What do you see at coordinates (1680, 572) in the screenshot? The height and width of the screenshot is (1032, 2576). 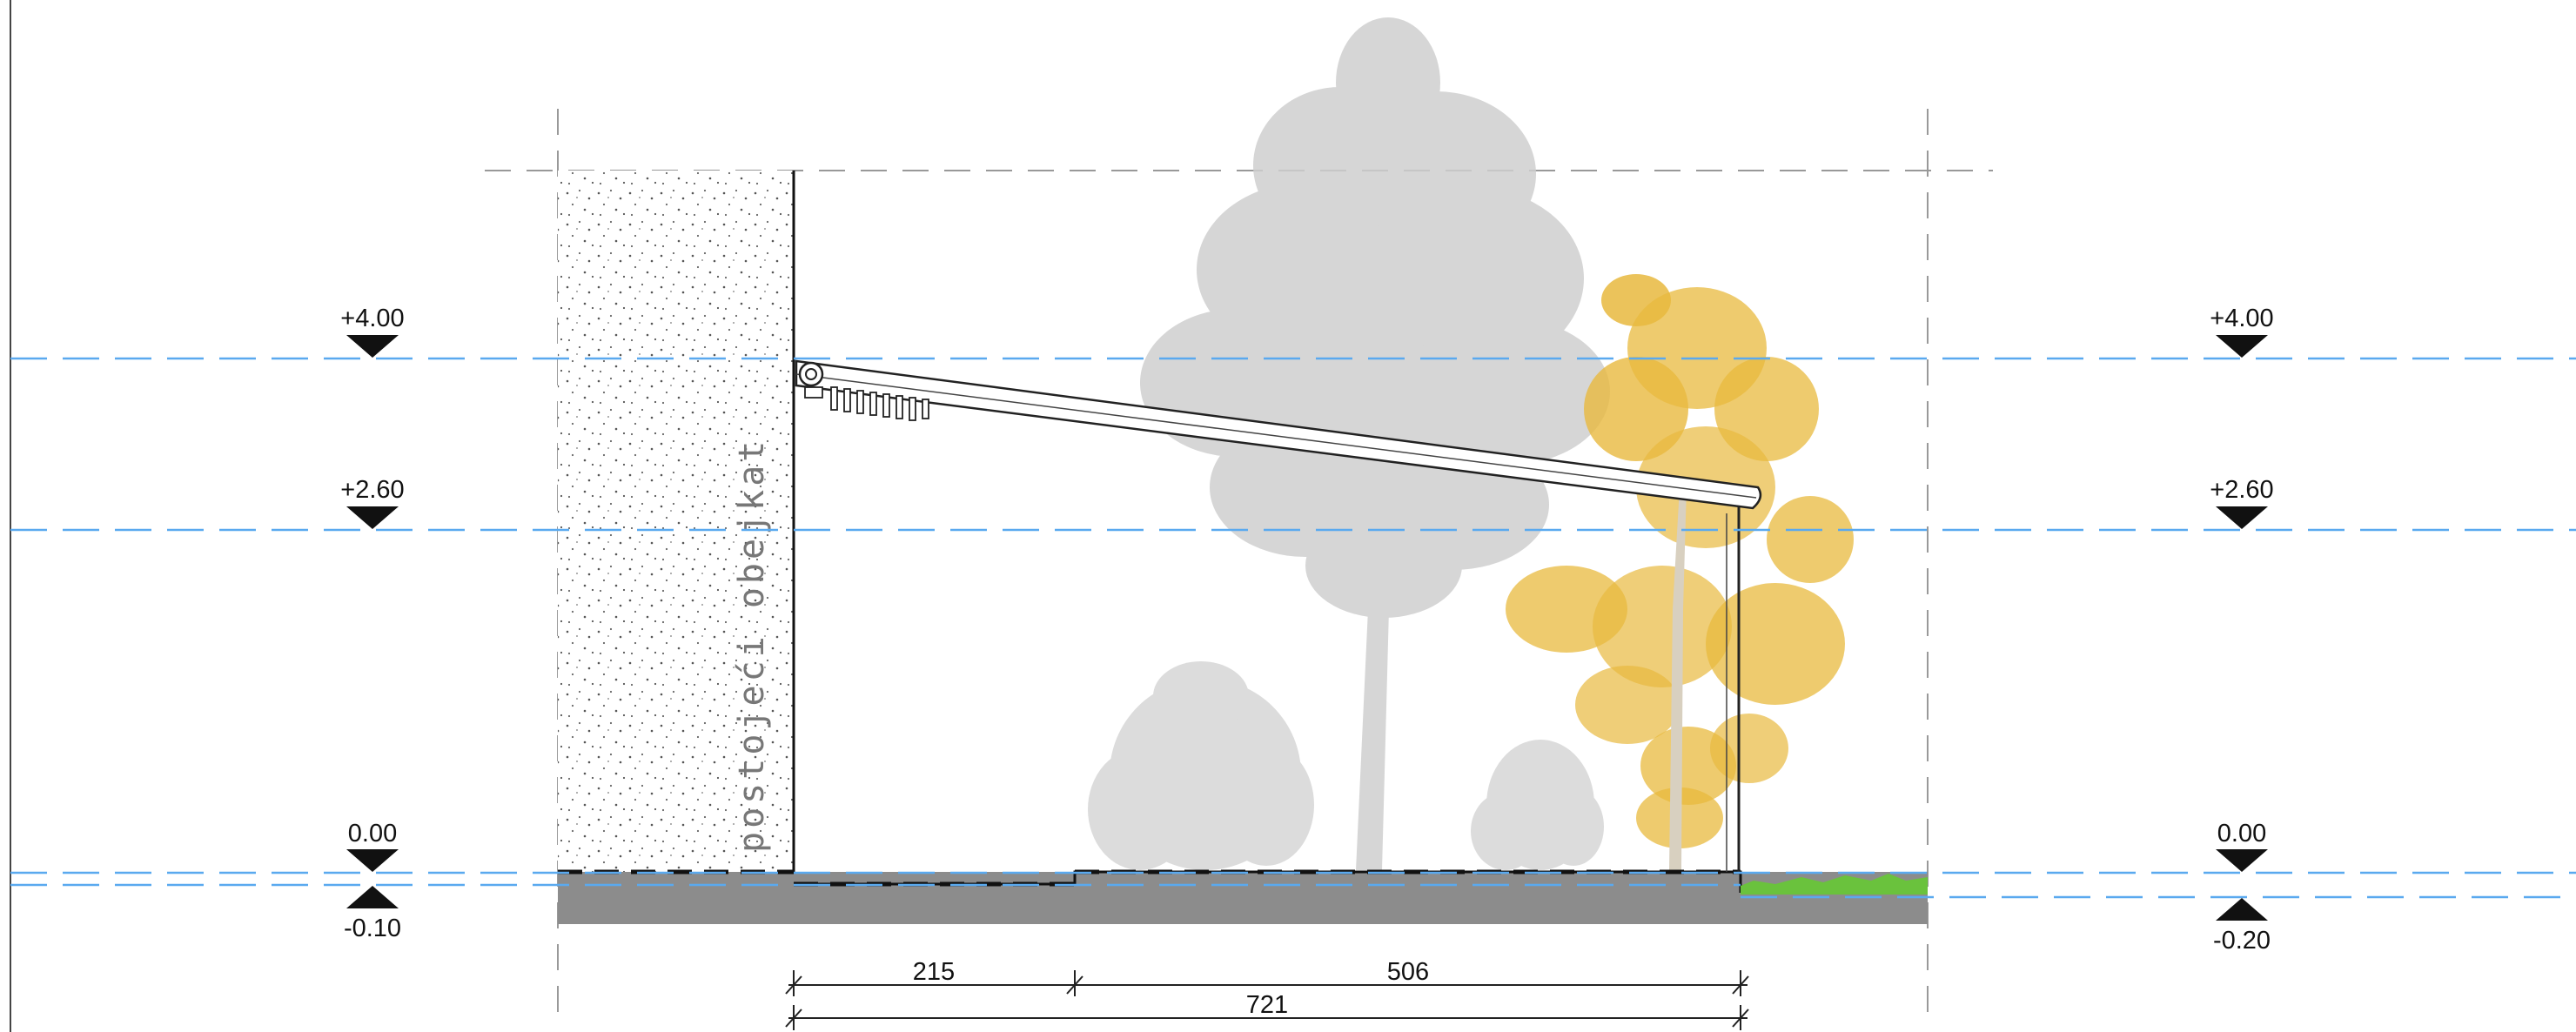 I see `tree-yellow` at bounding box center [1680, 572].